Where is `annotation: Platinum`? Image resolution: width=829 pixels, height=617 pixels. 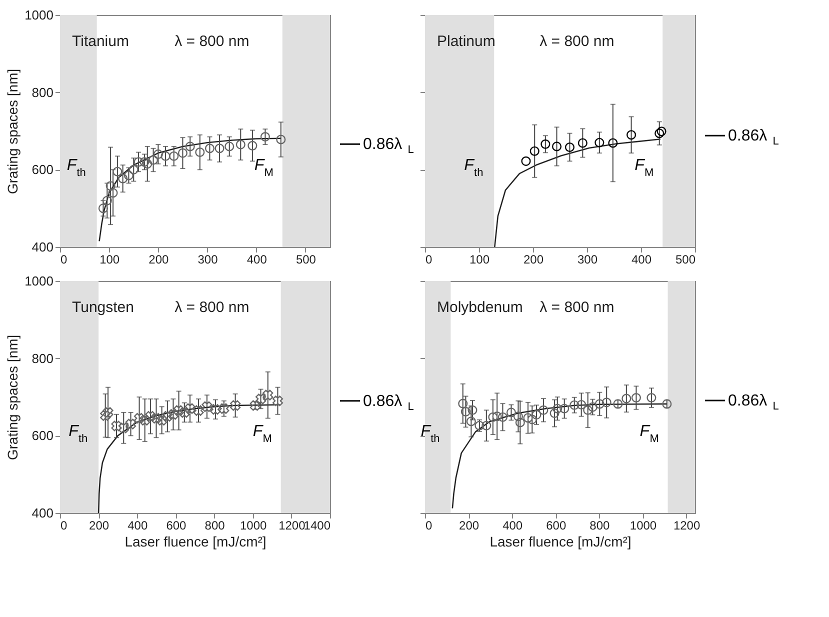
annotation: Platinum is located at coordinates (466, 41).